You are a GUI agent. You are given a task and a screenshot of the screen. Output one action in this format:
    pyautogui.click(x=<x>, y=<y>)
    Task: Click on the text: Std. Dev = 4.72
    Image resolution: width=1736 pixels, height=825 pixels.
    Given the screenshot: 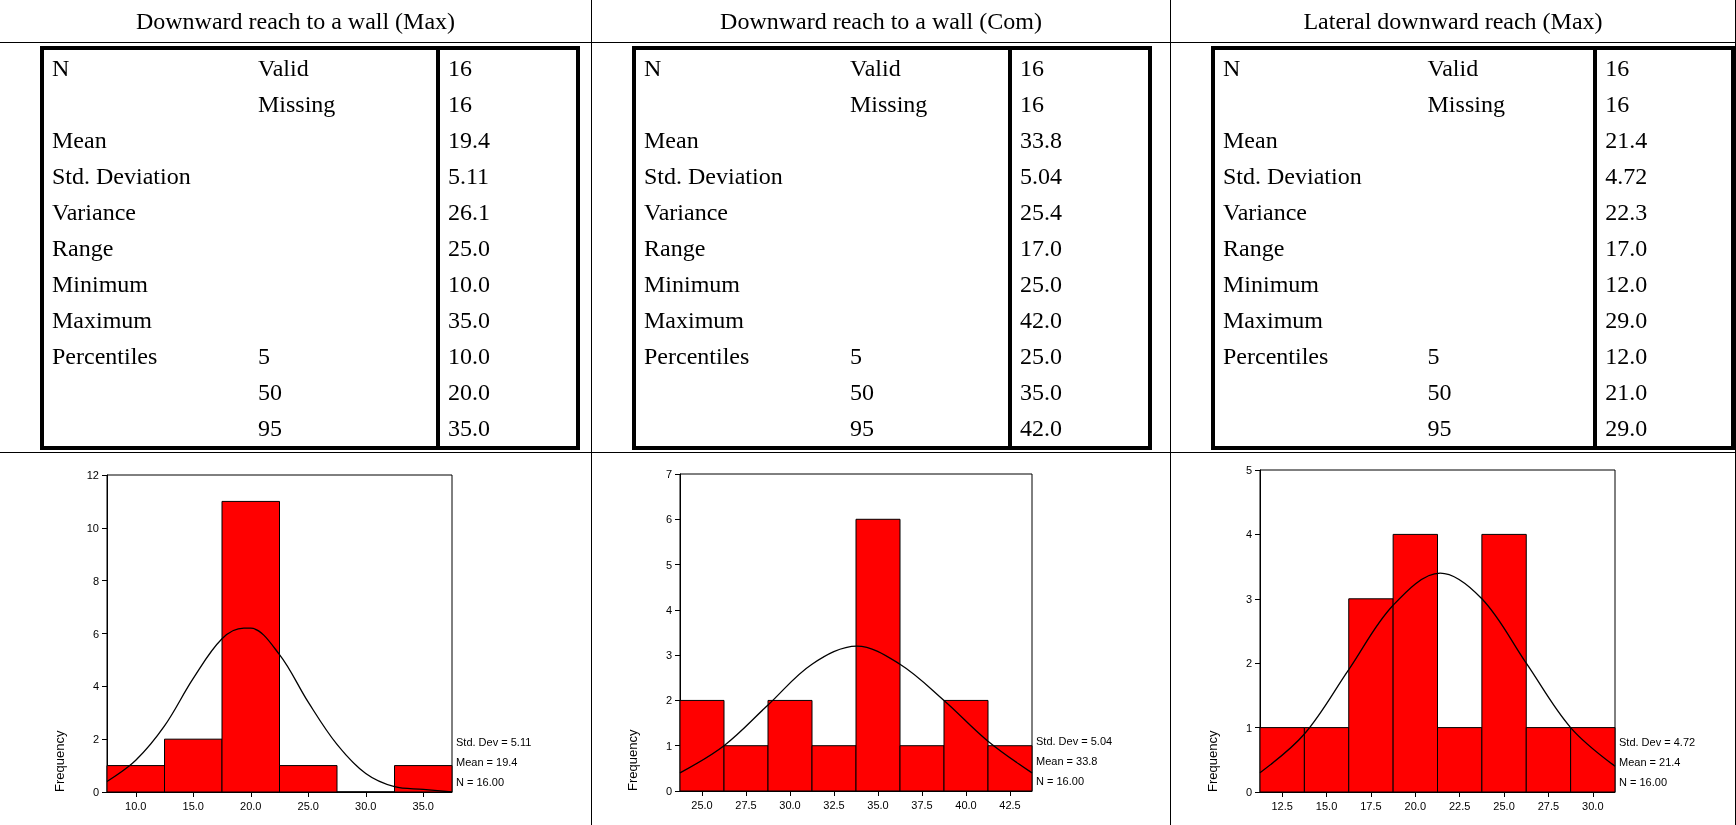 What is the action you would take?
    pyautogui.click(x=1657, y=741)
    